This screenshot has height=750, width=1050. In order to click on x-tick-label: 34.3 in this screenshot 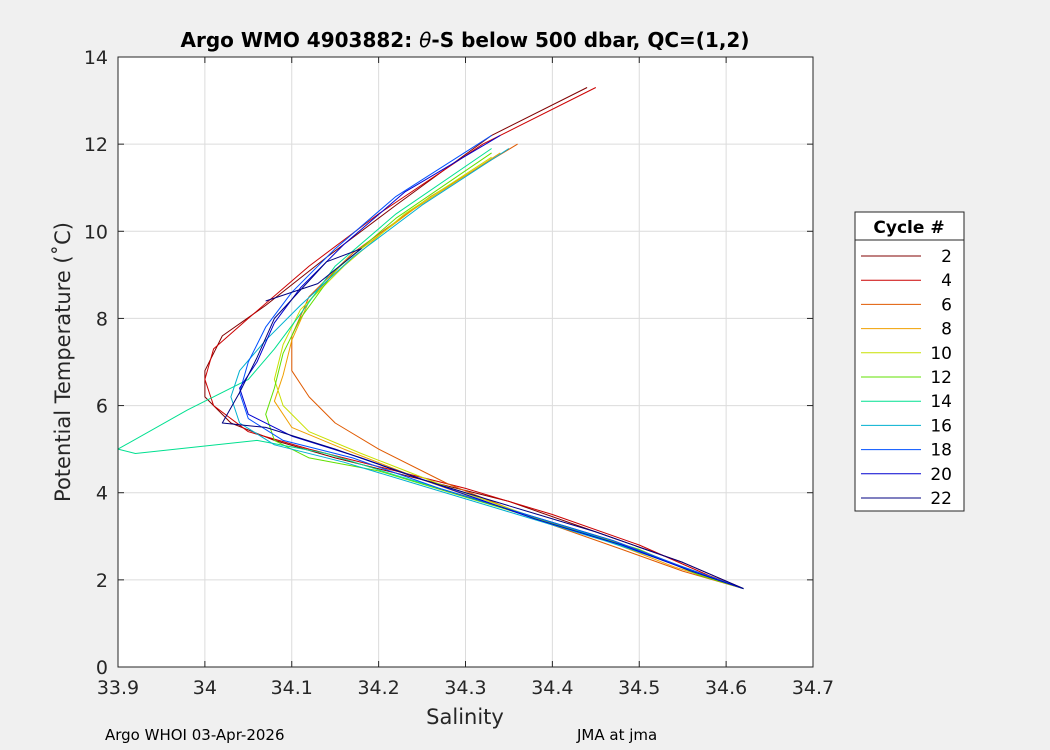, I will do `click(465, 688)`.